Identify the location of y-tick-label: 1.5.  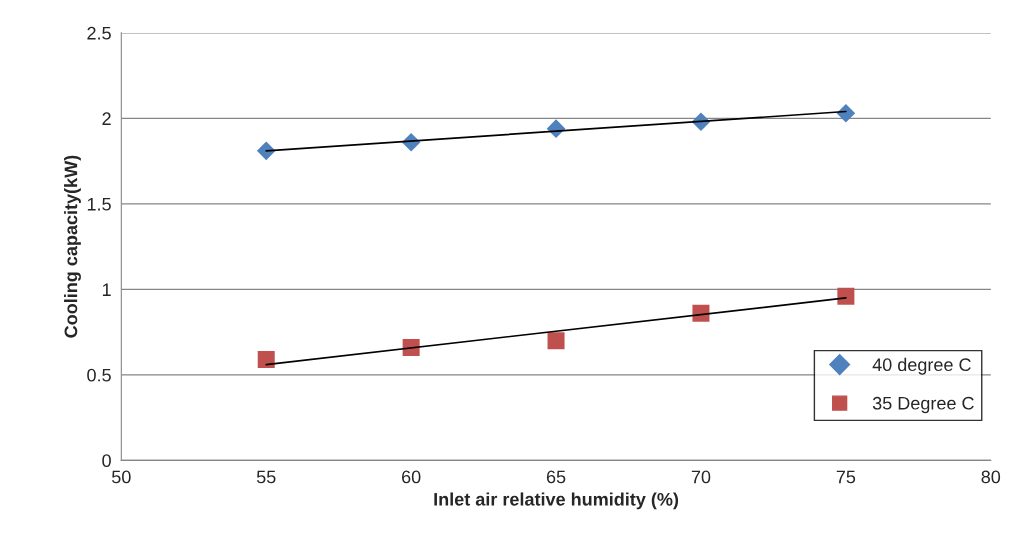
(99, 204).